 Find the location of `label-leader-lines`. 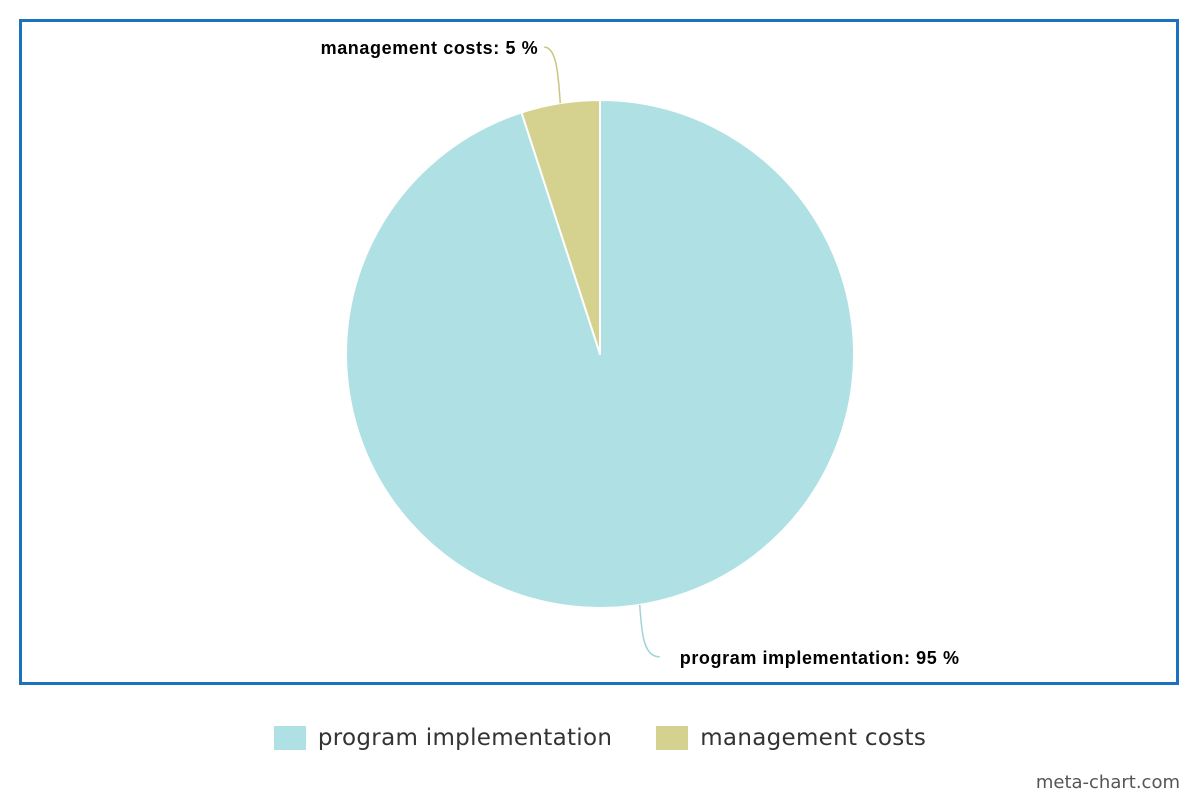

label-leader-lines is located at coordinates (602, 352).